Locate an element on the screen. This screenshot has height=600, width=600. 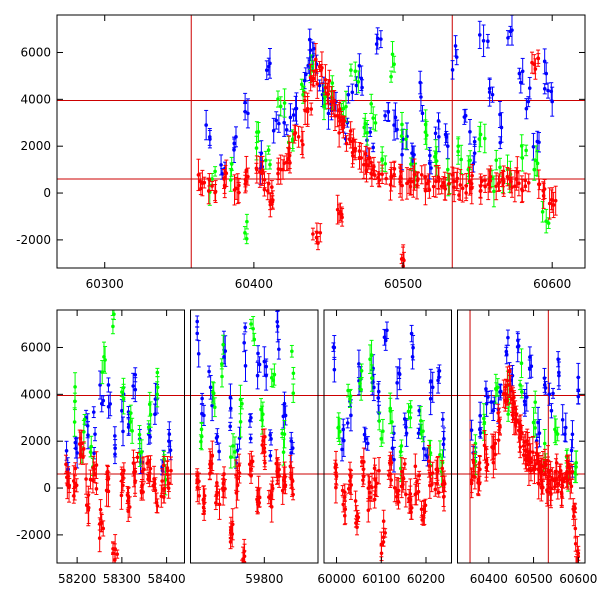
top-x-tick-label: 60500 is located at coordinates (403, 284).